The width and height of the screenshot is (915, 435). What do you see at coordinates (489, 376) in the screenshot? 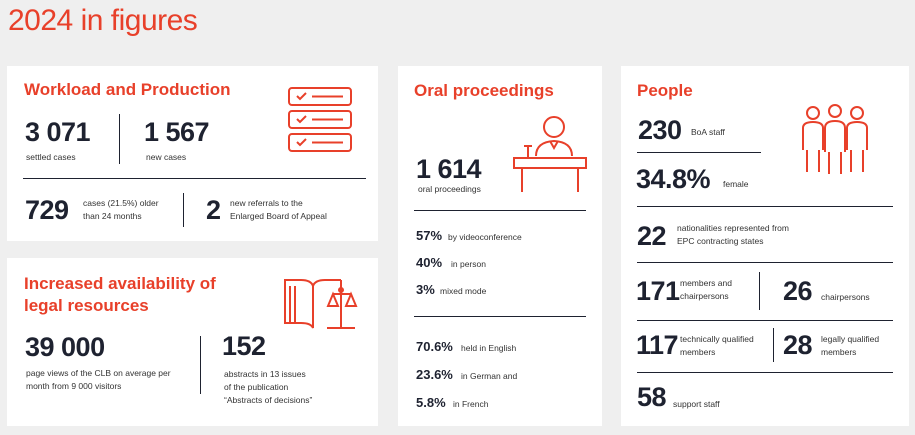
I see `german-label: in German and` at bounding box center [489, 376].